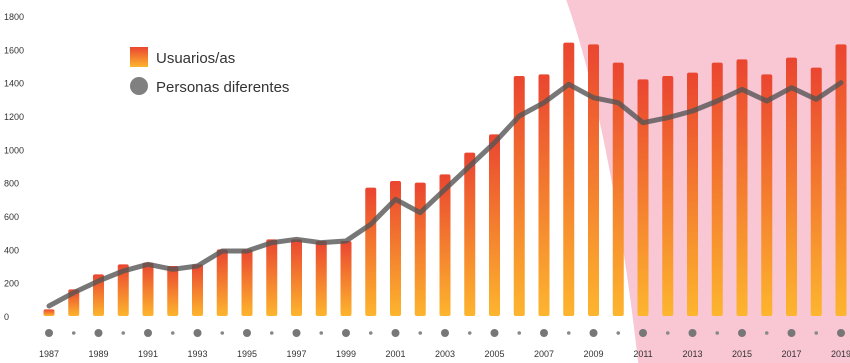 The width and height of the screenshot is (850, 363). What do you see at coordinates (494, 354) in the screenshot?
I see `x-tick-label: 2005` at bounding box center [494, 354].